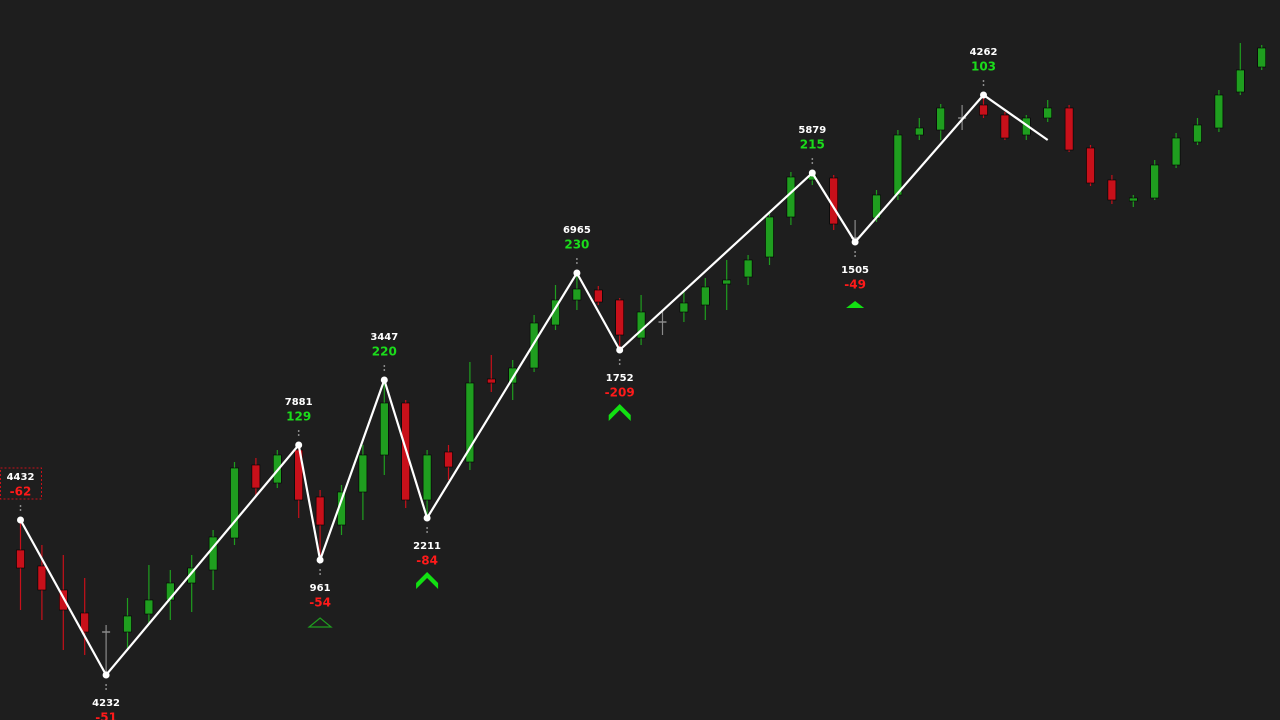  Describe the element at coordinates (106, 703) in the screenshot. I see `volume-label: 4232` at that location.